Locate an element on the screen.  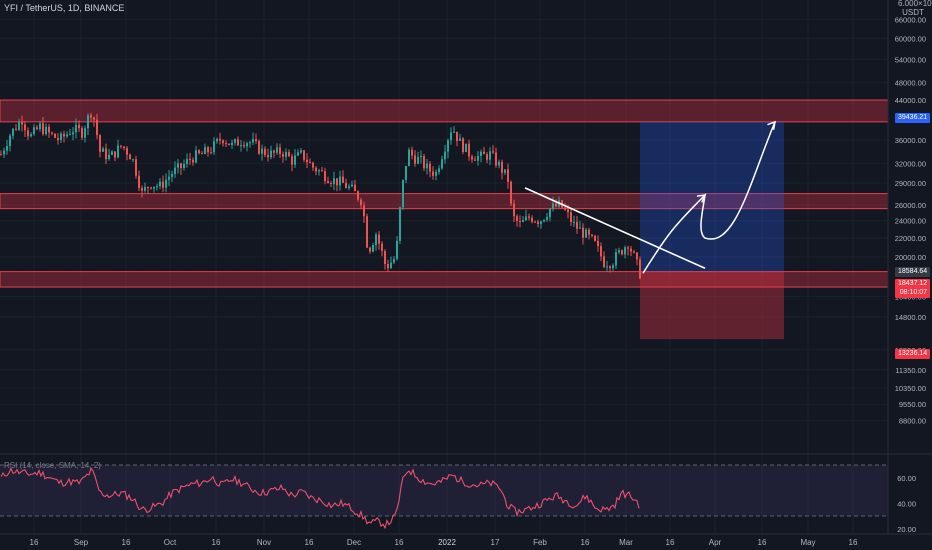
rsi-tick-label: 60.00 is located at coordinates (906, 478).